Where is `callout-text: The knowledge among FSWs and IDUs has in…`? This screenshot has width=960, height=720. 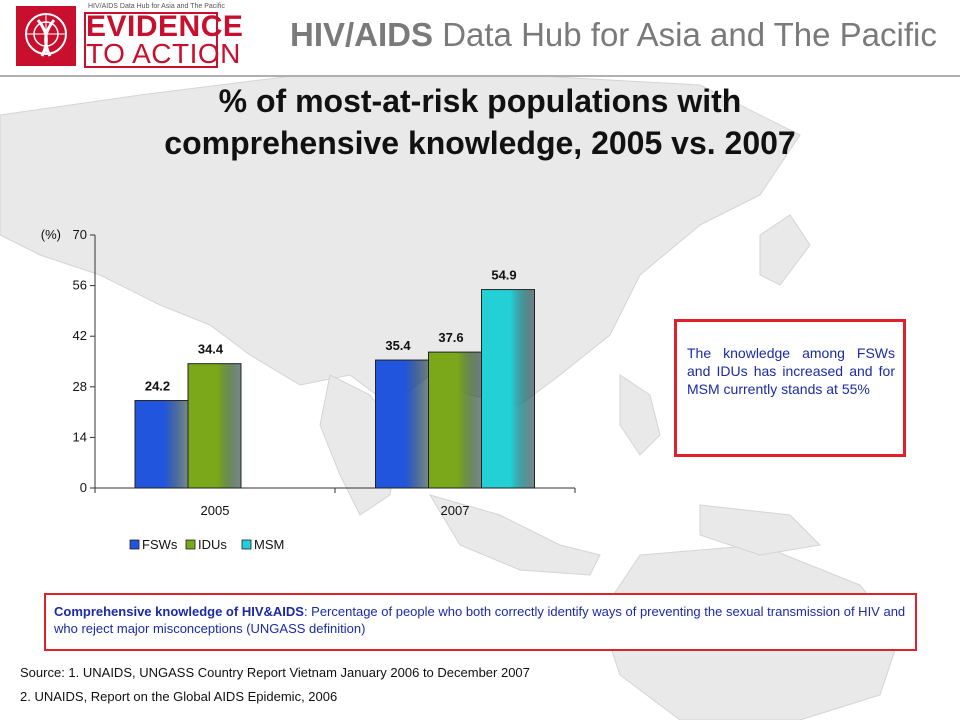 callout-text: The knowledge among FSWs and IDUs has in… is located at coordinates (791, 371).